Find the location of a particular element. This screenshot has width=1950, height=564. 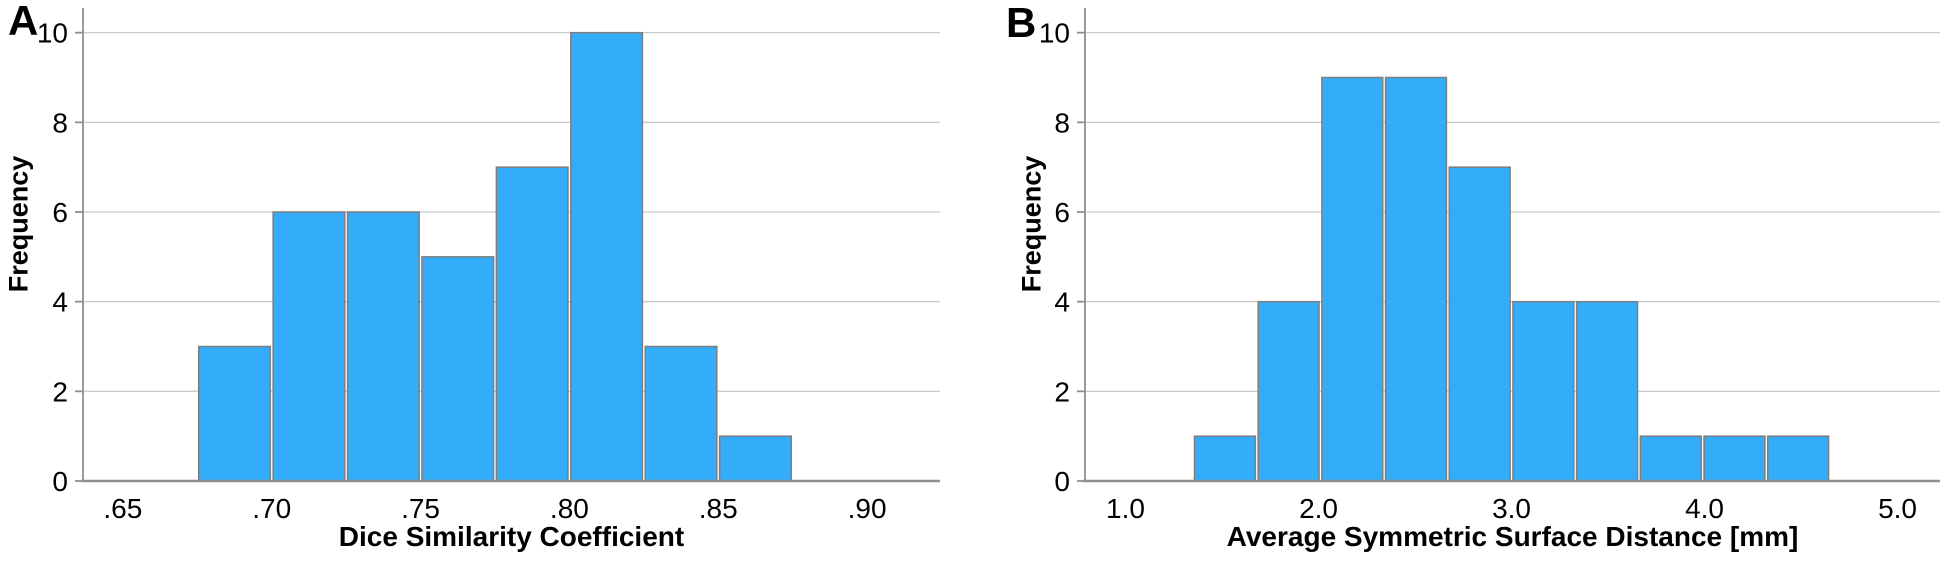

panel-b-y-axis-title: Frequency is located at coordinates (1031, 224).